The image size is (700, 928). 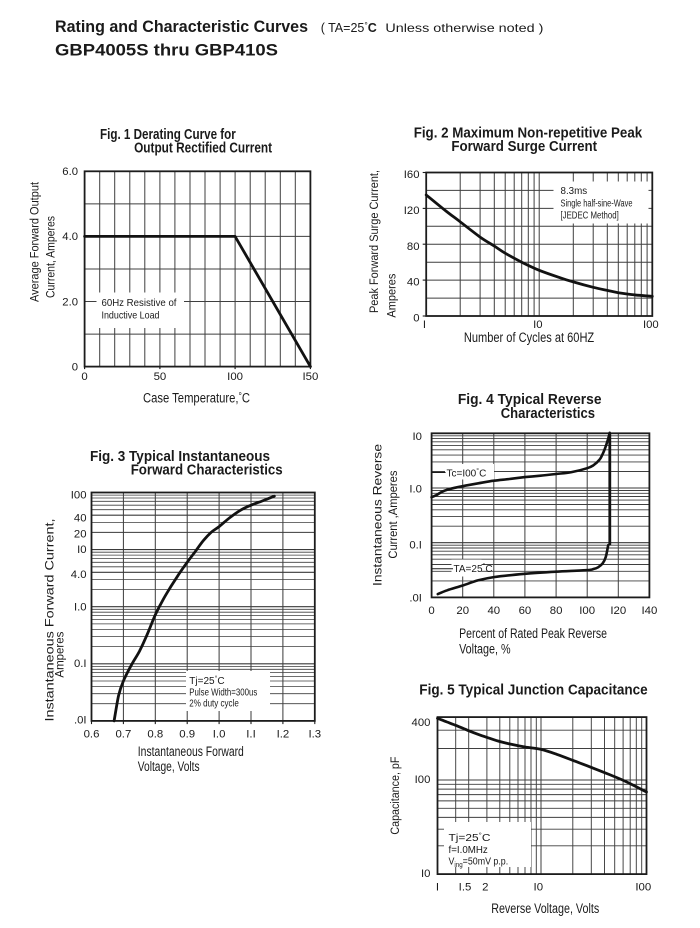 What do you see at coordinates (50, 620) in the screenshot?
I see `svg-text: Instantaneous Forward Current,` at bounding box center [50, 620].